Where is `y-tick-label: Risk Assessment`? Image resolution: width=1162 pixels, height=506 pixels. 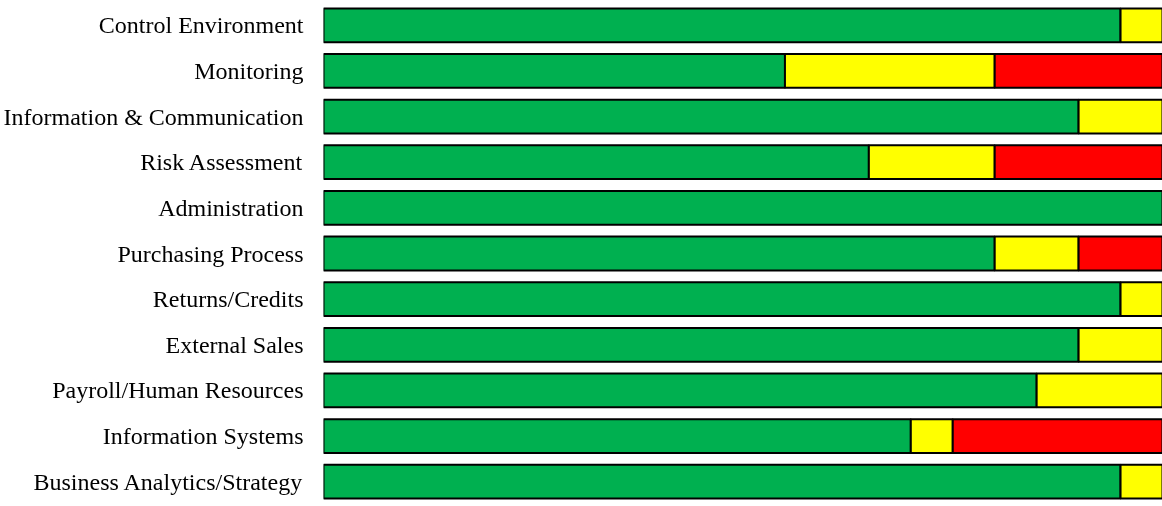
y-tick-label: Risk Assessment is located at coordinates (221, 162).